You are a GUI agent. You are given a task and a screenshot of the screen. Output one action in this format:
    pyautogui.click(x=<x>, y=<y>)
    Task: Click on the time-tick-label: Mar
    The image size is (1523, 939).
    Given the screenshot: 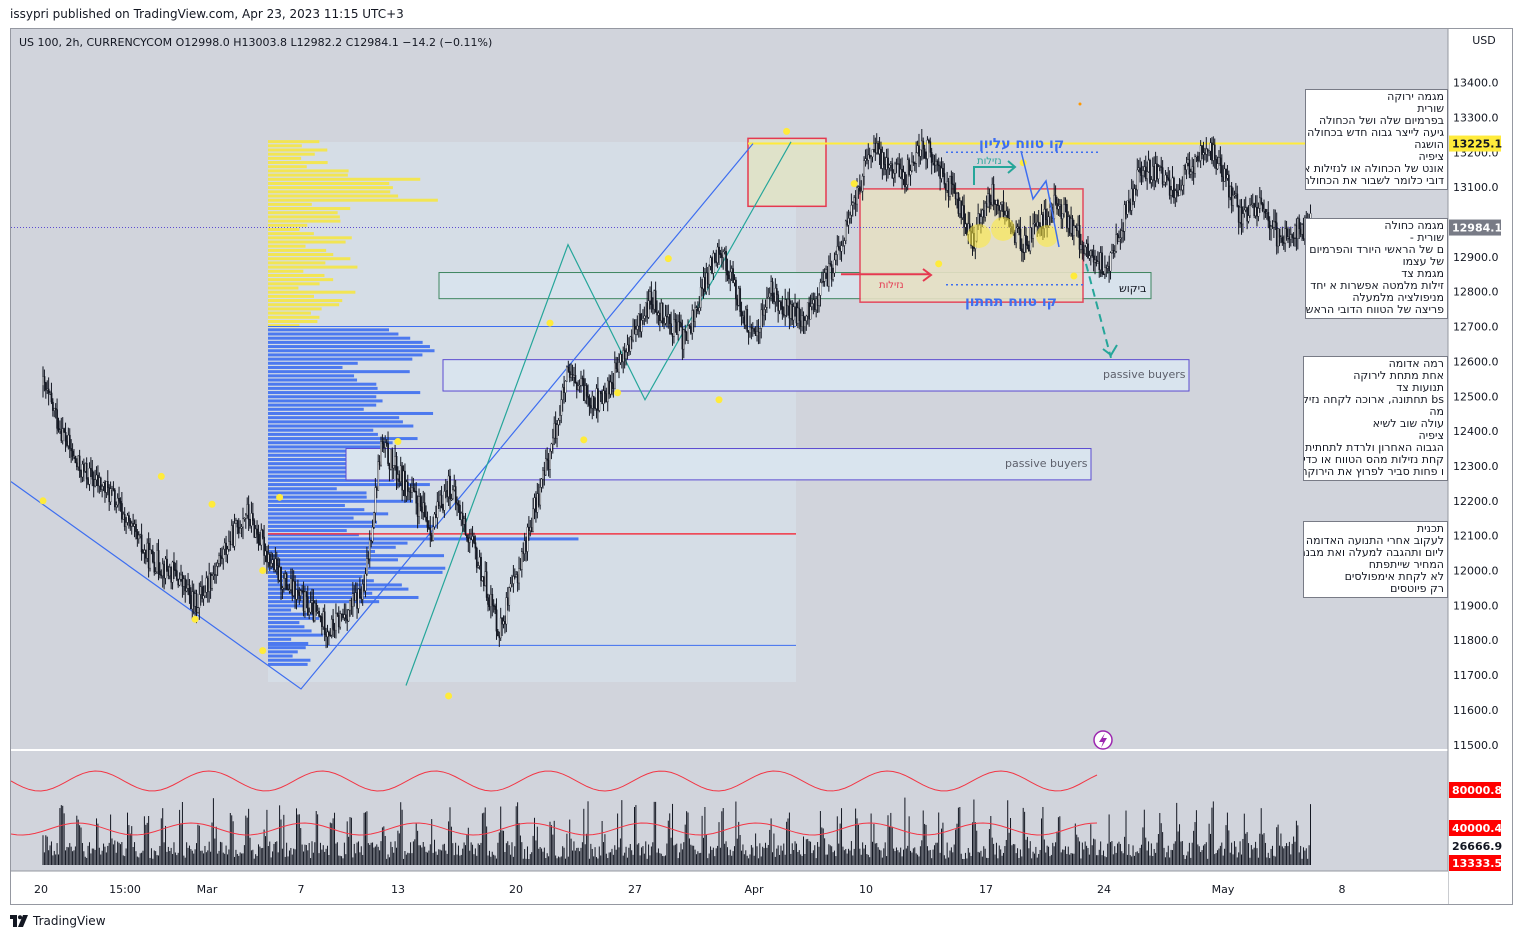 What is the action you would take?
    pyautogui.click(x=207, y=889)
    